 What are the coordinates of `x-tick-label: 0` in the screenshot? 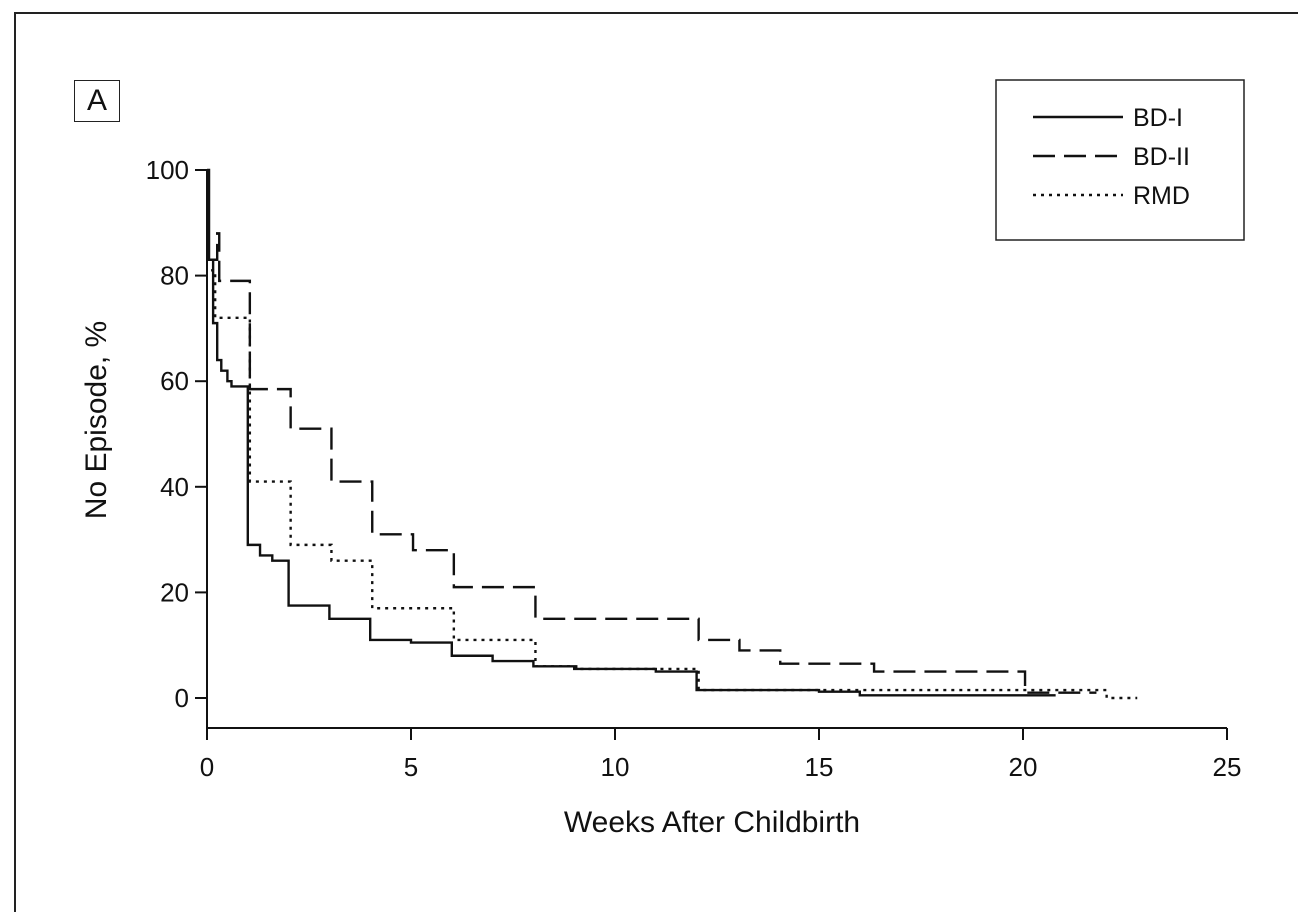 It's located at (207, 767).